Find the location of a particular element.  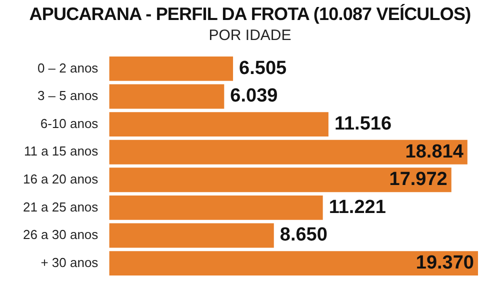

chart-title: APUCARANA - PERFIL DA FROTA (10.087 VEÍCULOS) is located at coordinates (250, 14).